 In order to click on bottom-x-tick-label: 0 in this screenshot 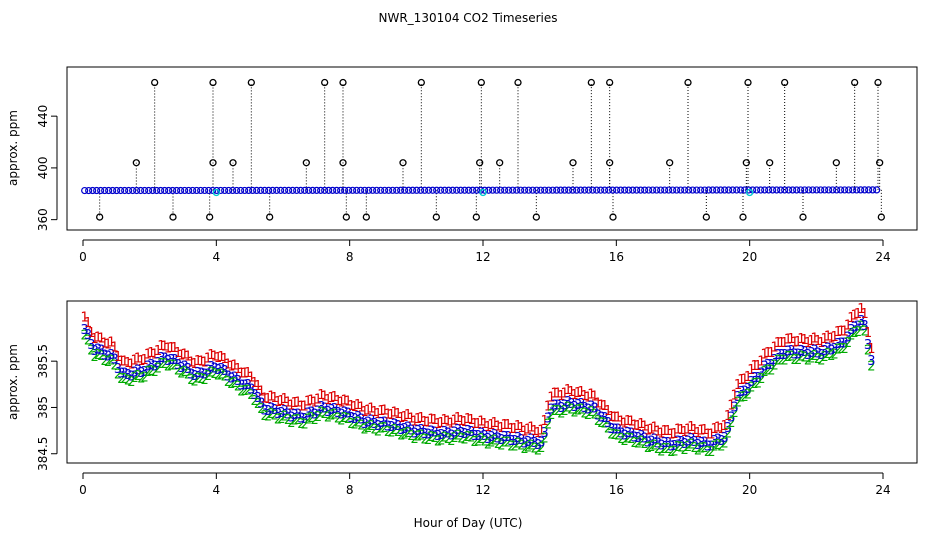, I will do `click(83, 490)`.